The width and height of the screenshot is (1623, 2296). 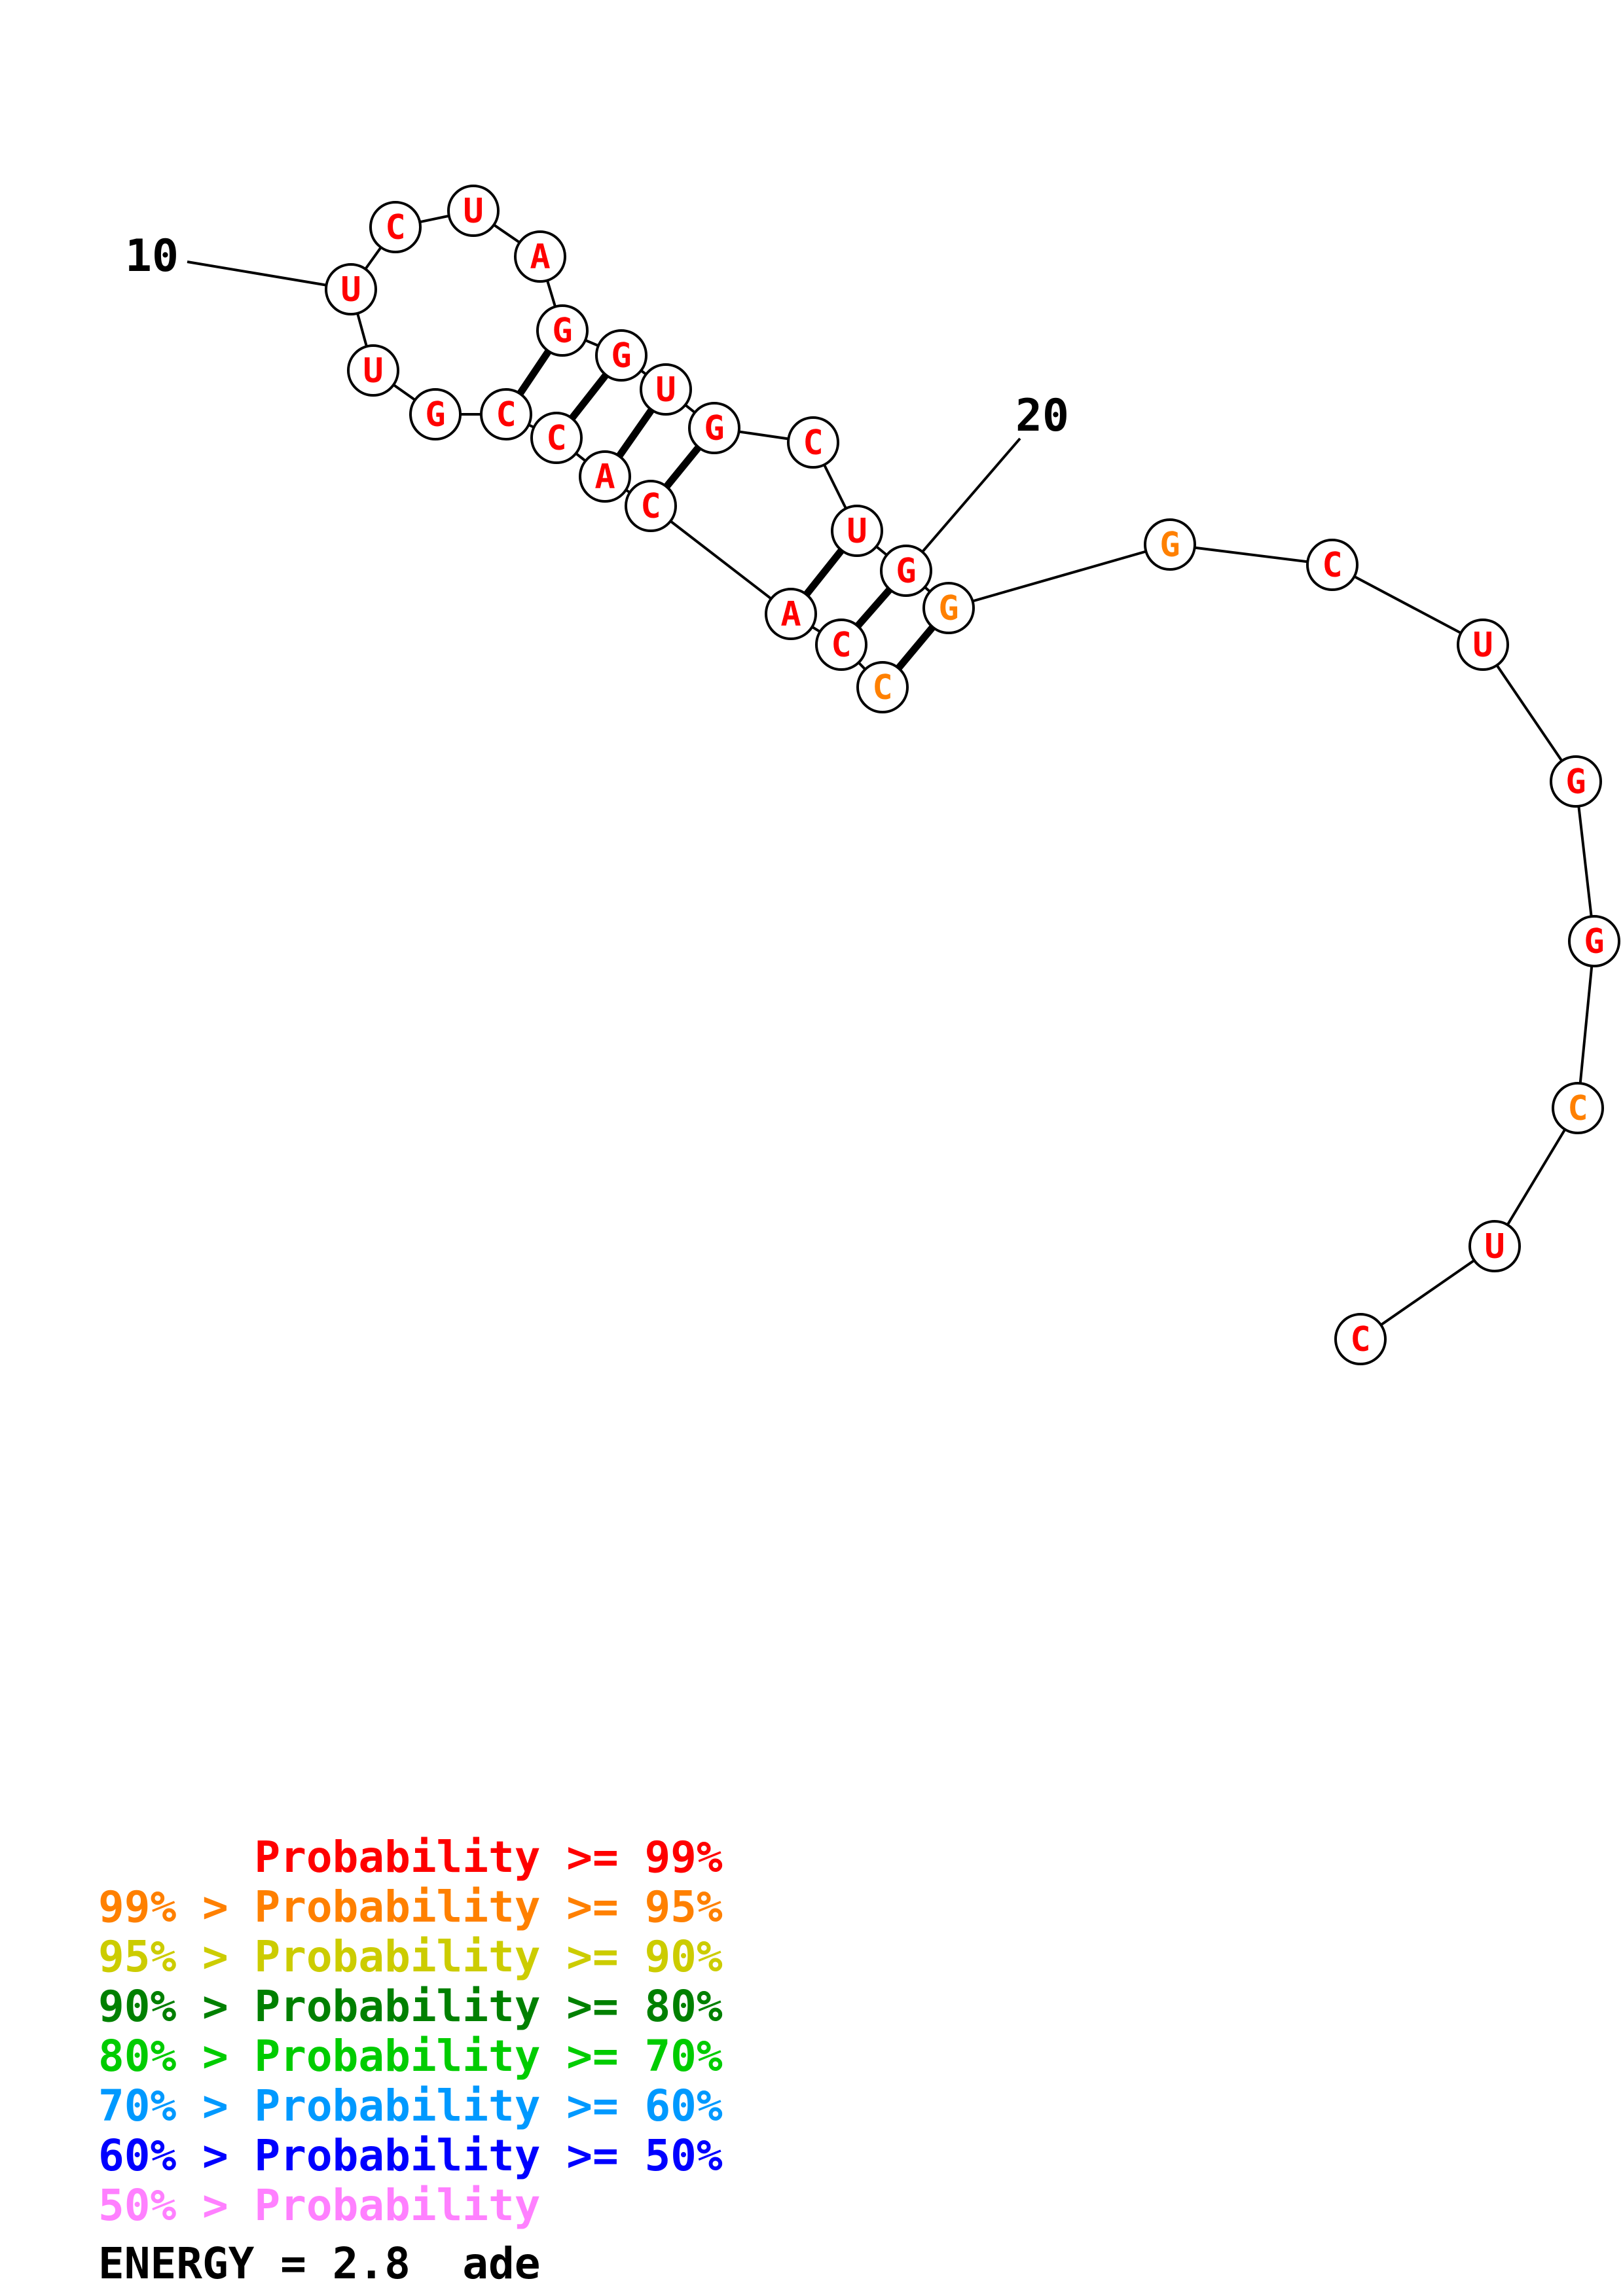 I want to click on label-layer: 10 20, so click(x=597, y=401).